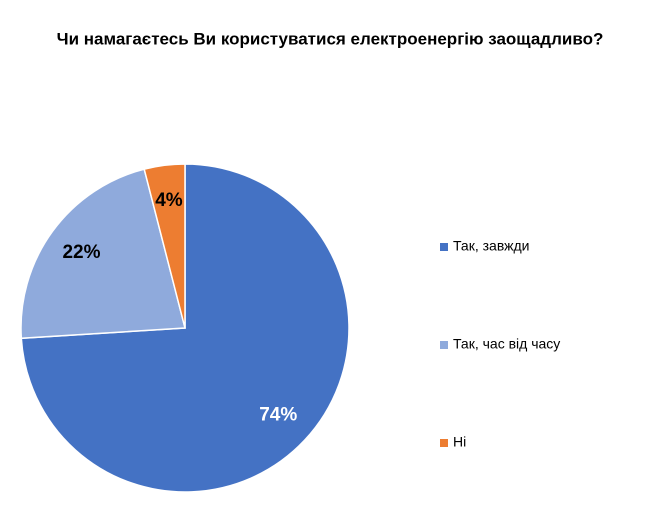  I want to click on data-label: 22%, so click(81, 252).